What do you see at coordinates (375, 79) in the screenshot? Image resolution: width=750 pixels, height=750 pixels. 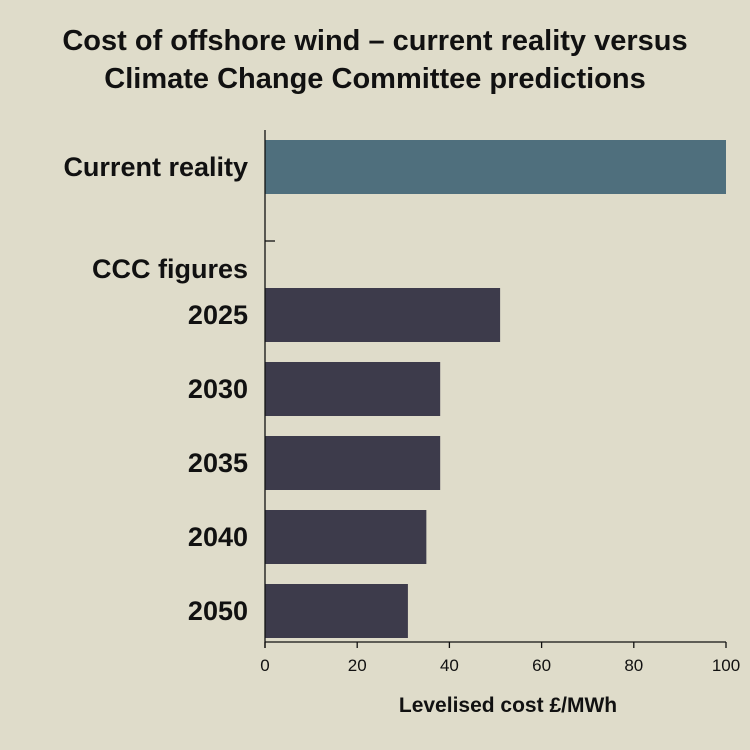 I see `chart-title-line-2: Climate Change Committee predictions` at bounding box center [375, 79].